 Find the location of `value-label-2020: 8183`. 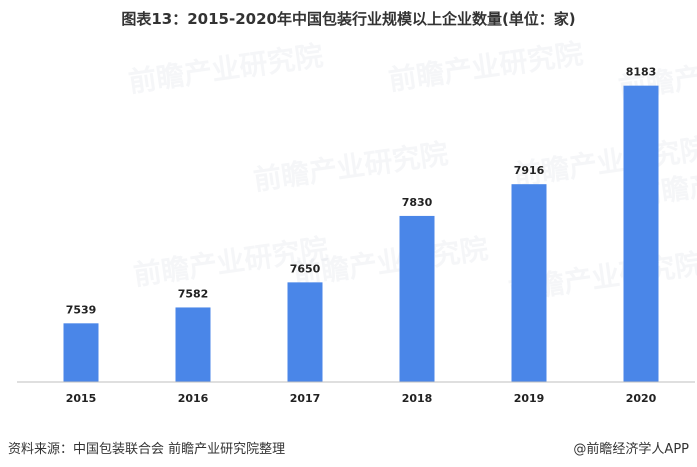

value-label-2020: 8183 is located at coordinates (641, 72).